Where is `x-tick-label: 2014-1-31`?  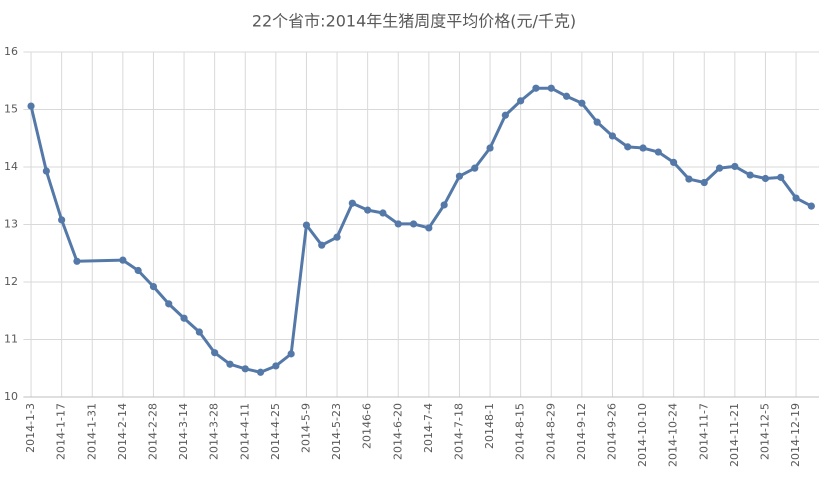
x-tick-label: 2014-1-31 is located at coordinates (91, 431).